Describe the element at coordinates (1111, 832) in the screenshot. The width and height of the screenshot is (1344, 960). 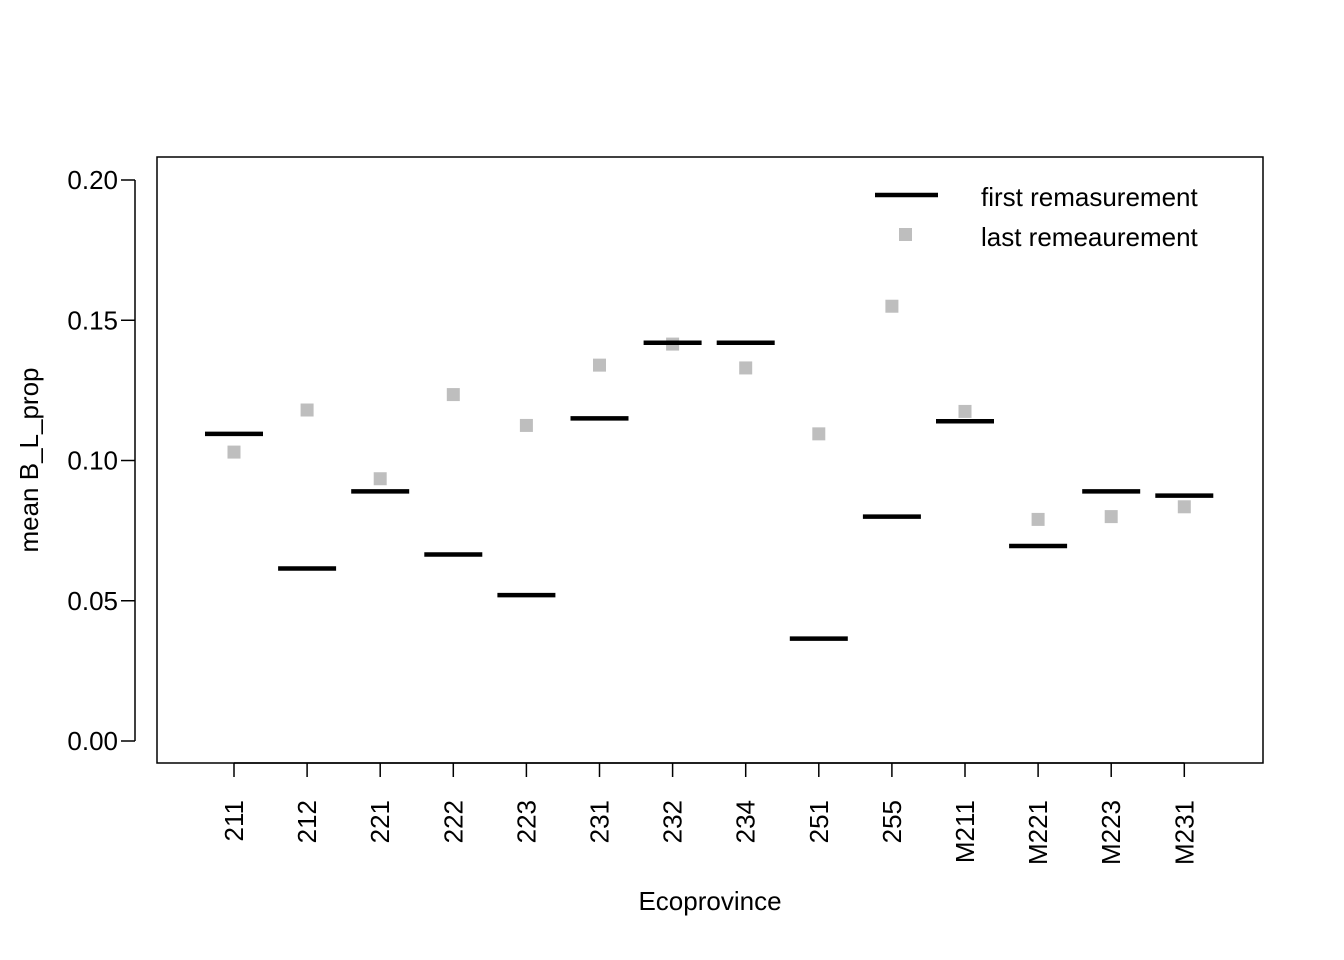
I see `x-tick-label: M223` at that location.